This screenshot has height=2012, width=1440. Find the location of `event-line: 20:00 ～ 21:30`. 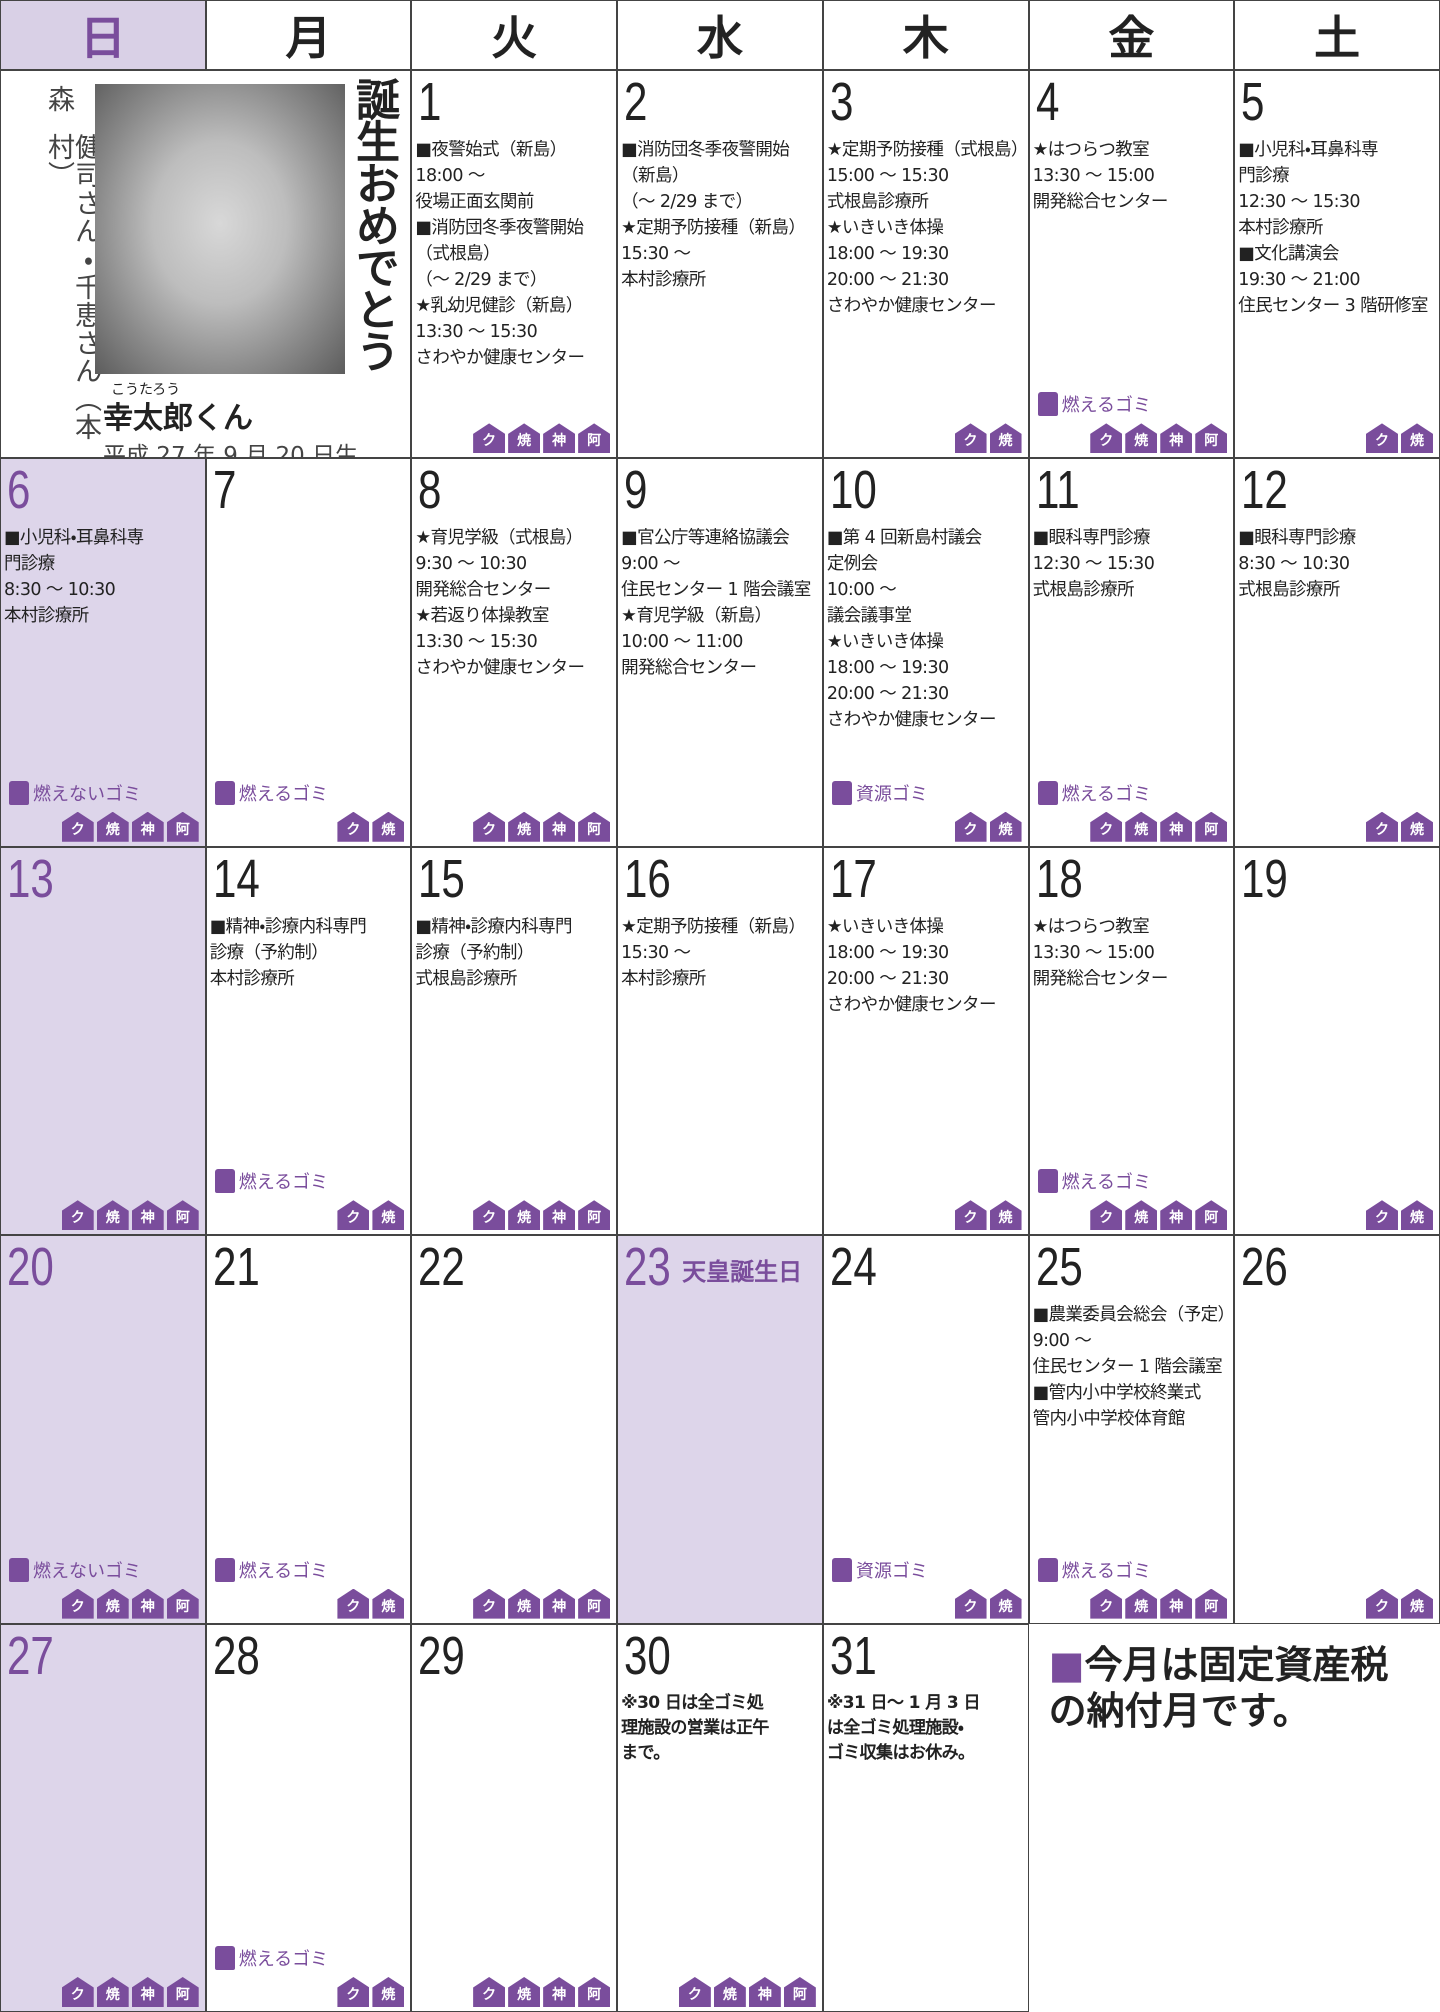

event-line: 20:00 ～ 21:30 is located at coordinates (887, 694).